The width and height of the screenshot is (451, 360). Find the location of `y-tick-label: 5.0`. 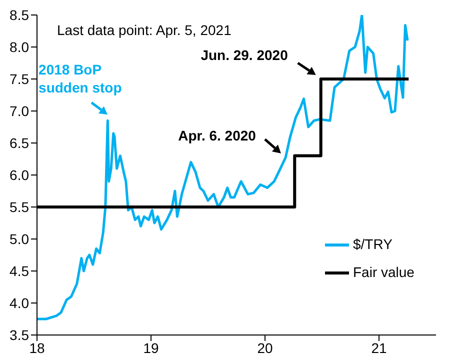

y-tick-label: 5.0 is located at coordinates (20, 238).